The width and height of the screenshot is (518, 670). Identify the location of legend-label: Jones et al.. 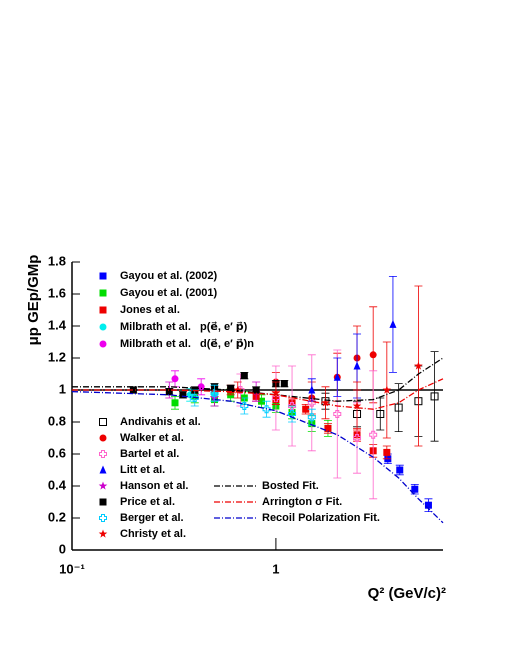
(150, 310).